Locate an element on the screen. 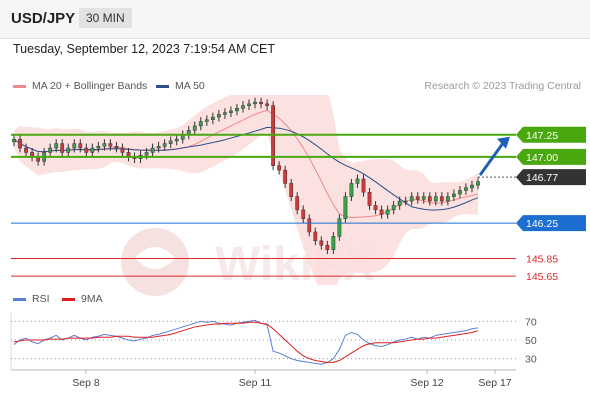  forecast-arrow is located at coordinates (494, 156).